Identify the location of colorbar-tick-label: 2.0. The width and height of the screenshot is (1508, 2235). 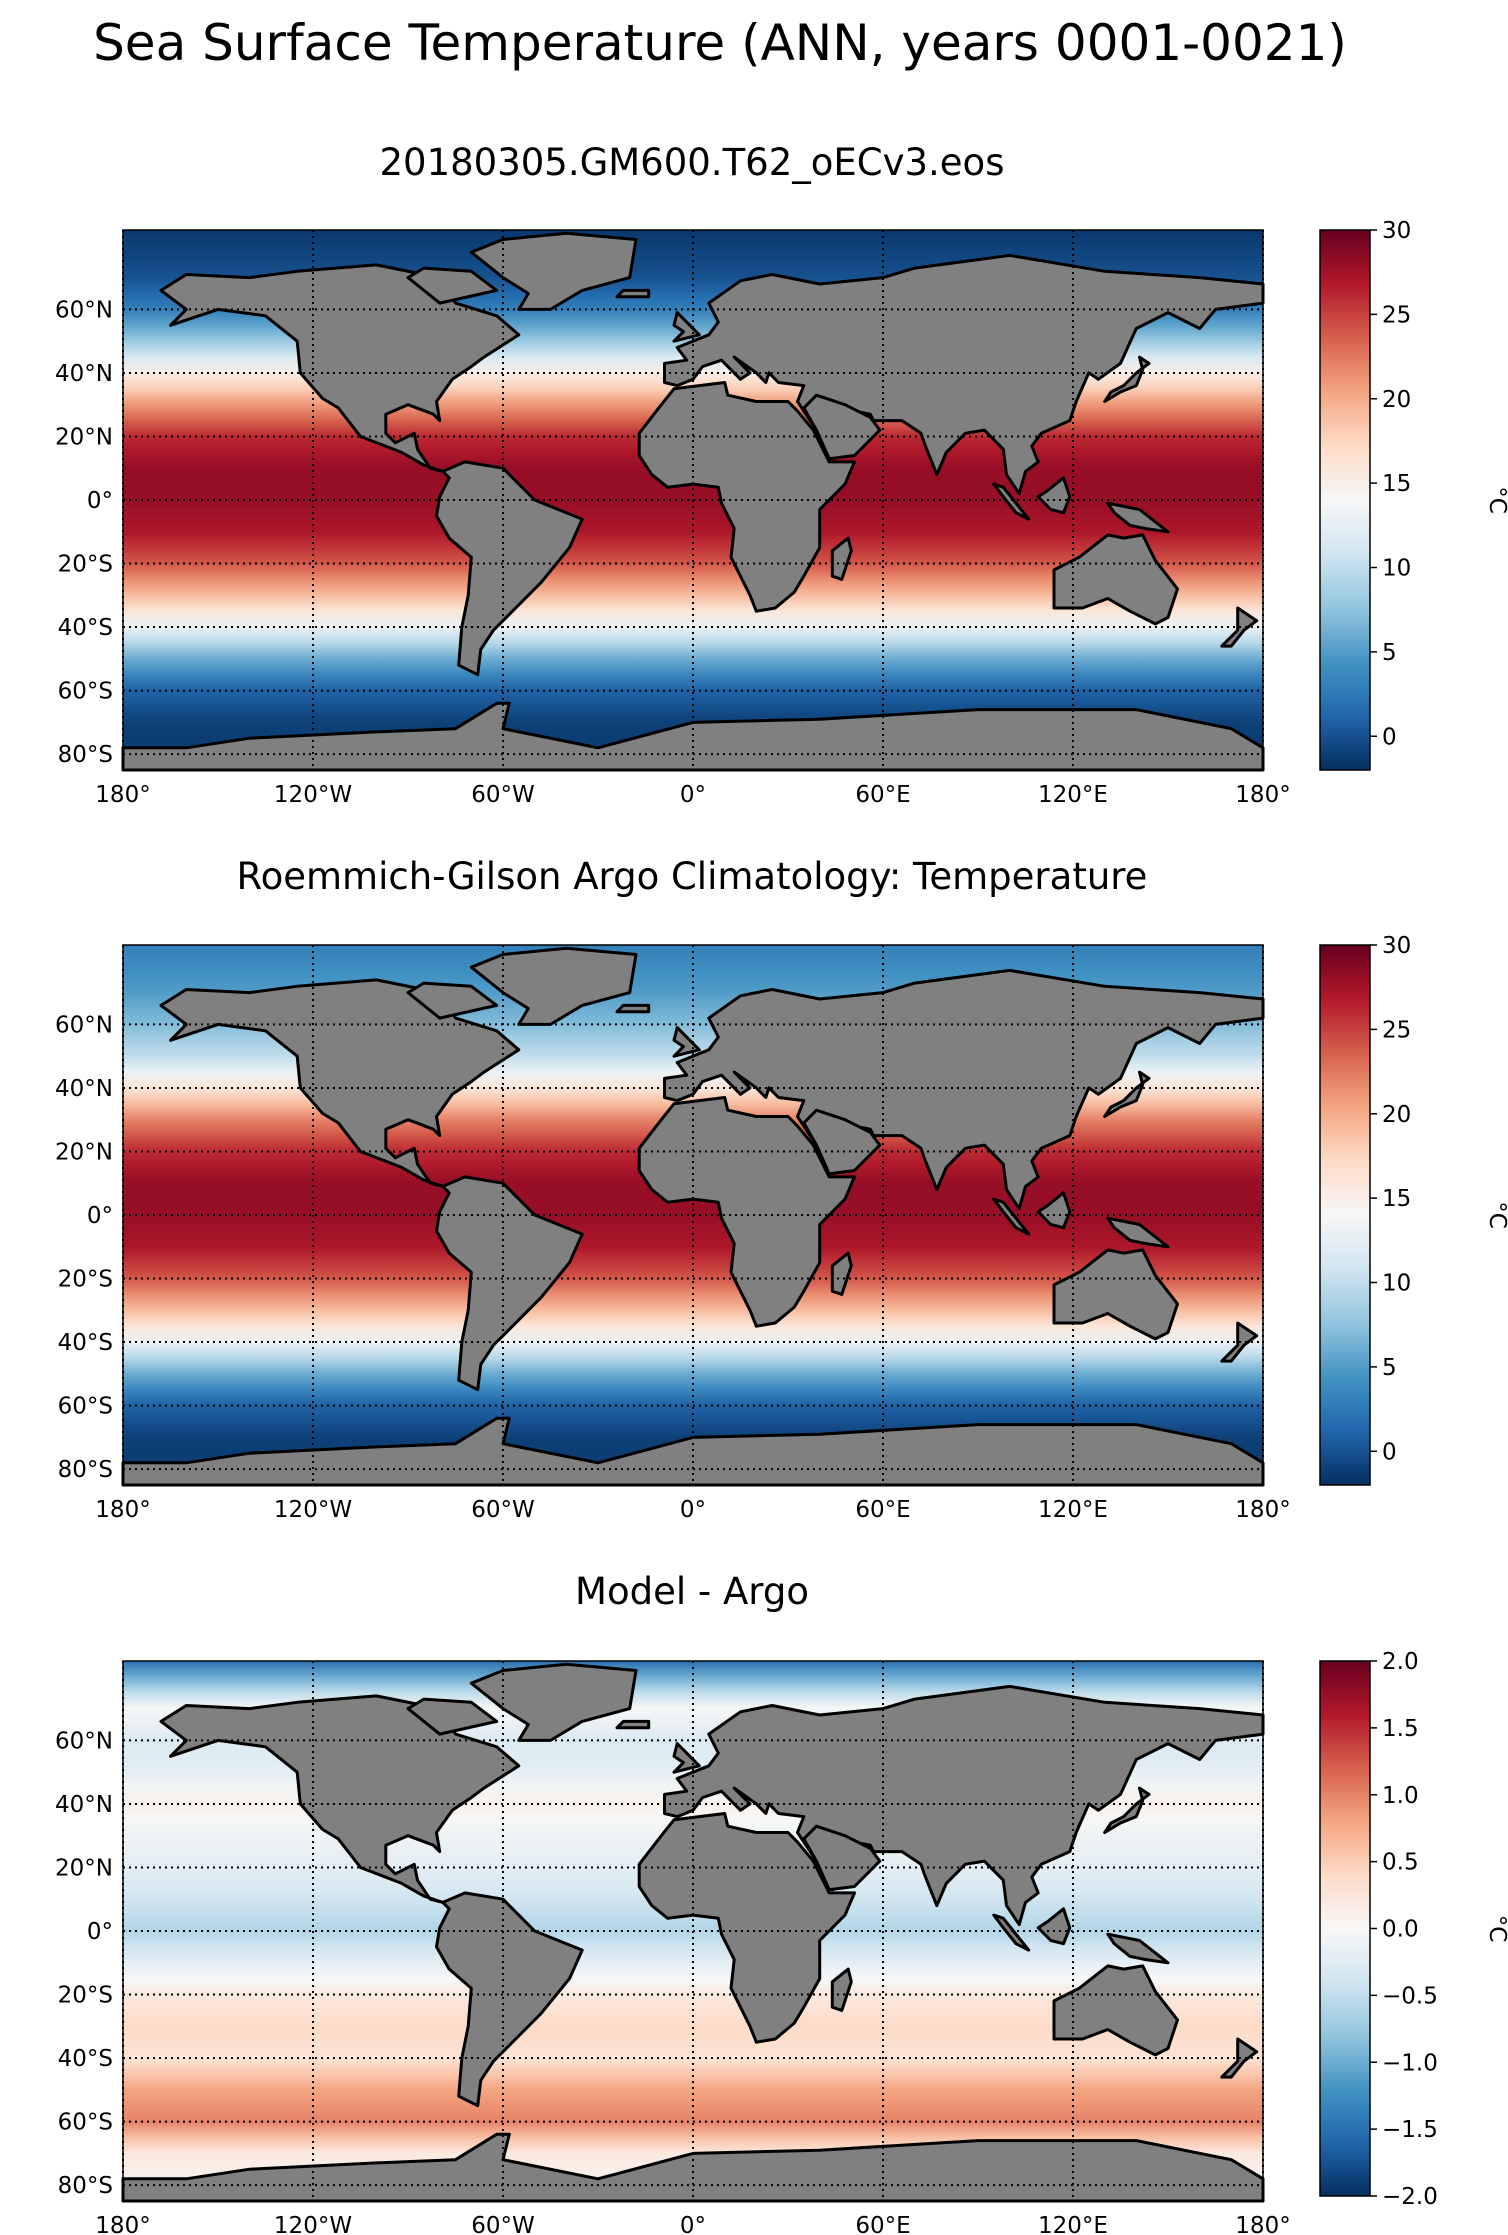
(1400, 1662).